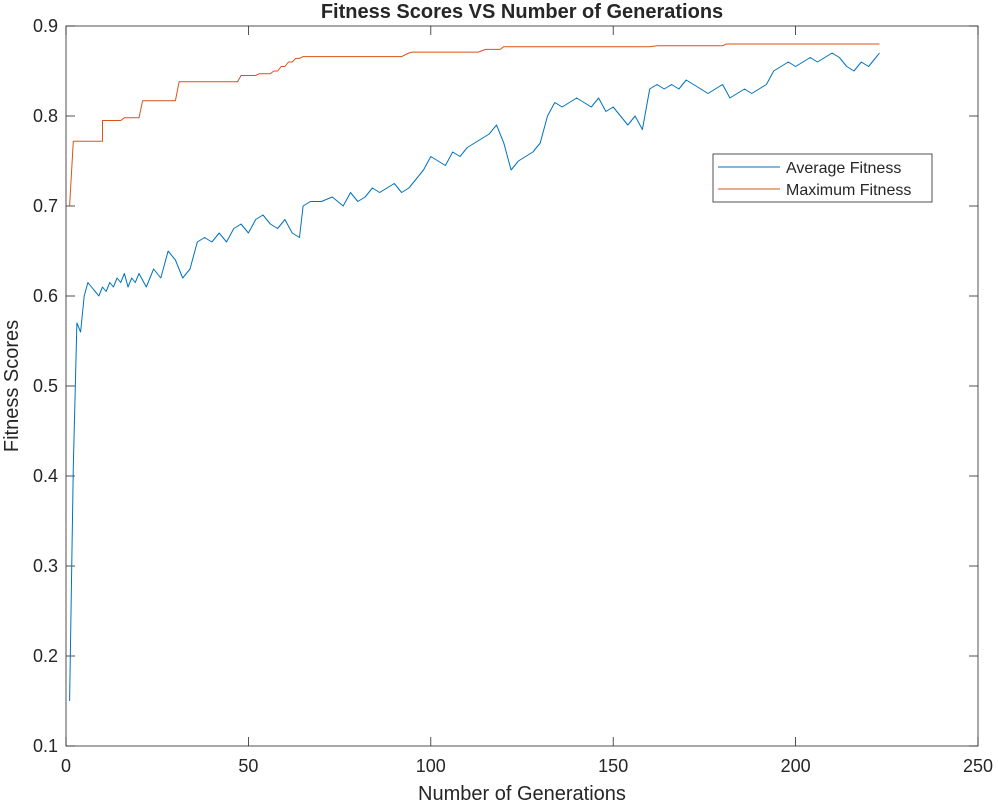  I want to click on x-tick-label: 100, so click(431, 766).